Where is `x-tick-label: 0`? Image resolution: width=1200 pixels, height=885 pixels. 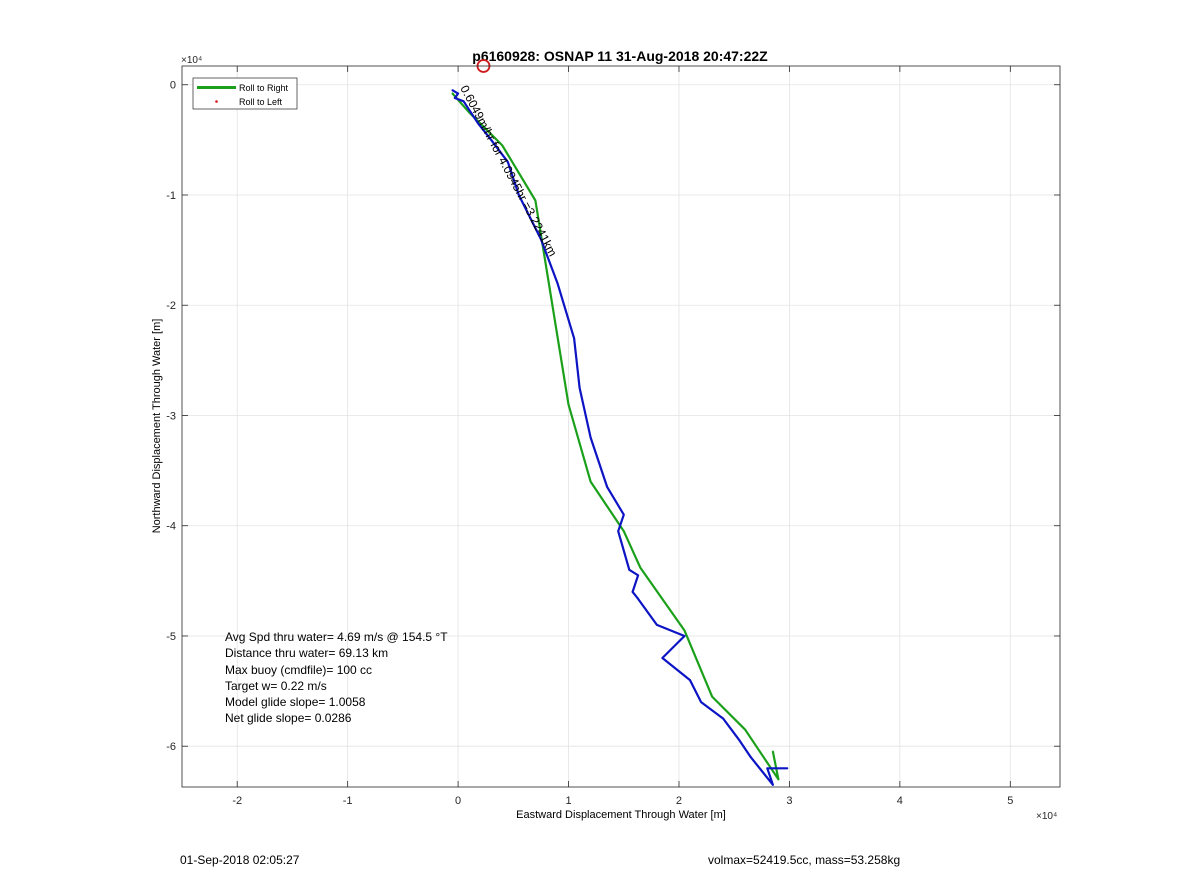
x-tick-label: 0 is located at coordinates (458, 801).